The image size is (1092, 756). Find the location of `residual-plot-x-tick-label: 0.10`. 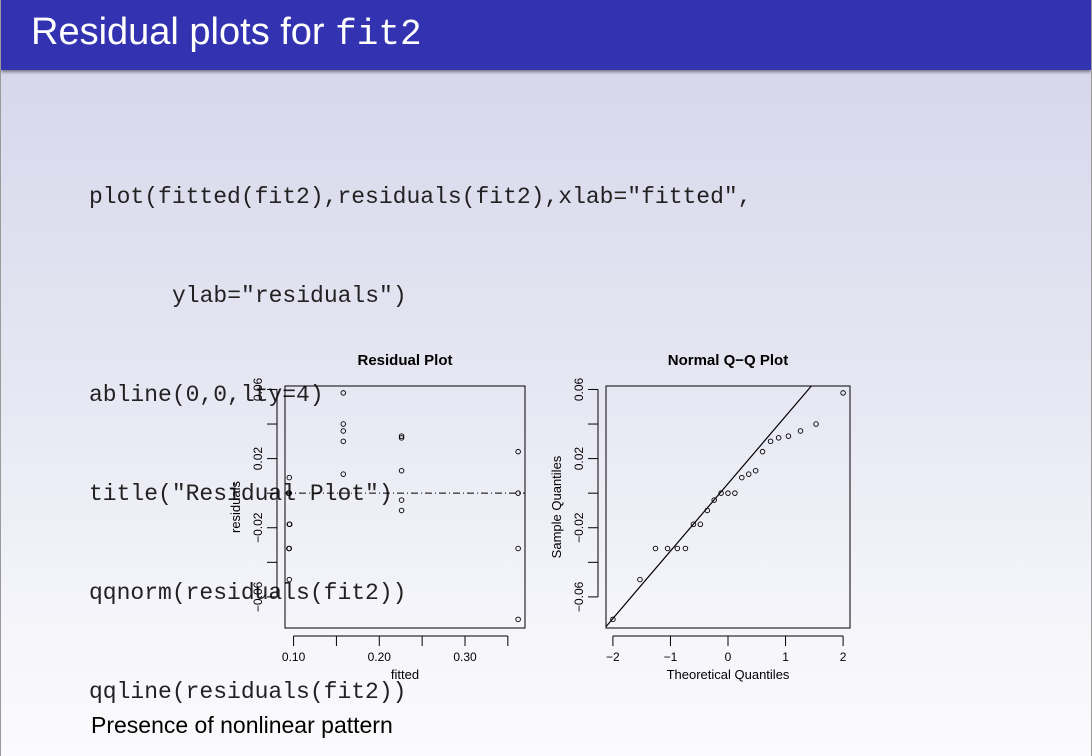

residual-plot-x-tick-label: 0.10 is located at coordinates (294, 657).